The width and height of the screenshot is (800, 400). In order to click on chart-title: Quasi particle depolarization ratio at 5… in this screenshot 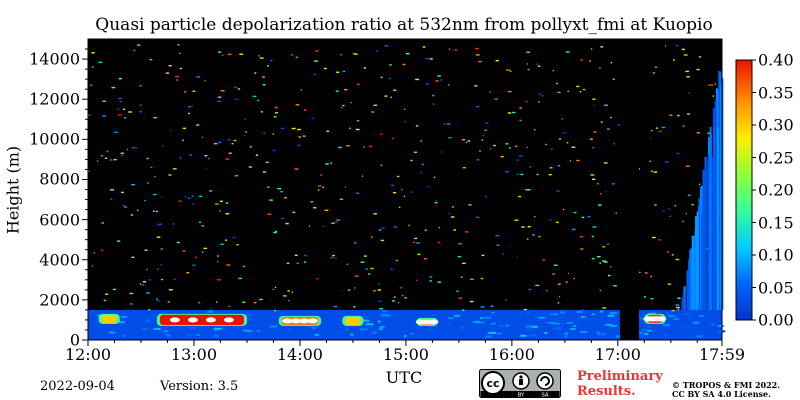, I will do `click(404, 25)`.